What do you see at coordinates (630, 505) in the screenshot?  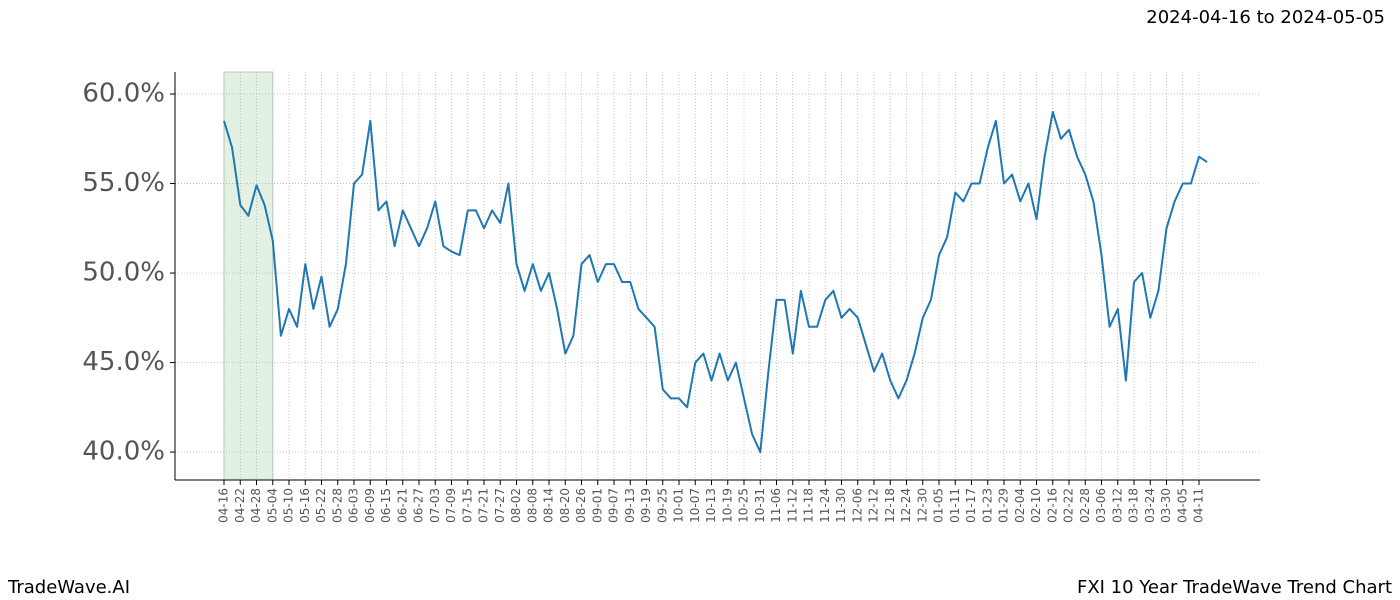 I see `x-tick-label: 09-13` at bounding box center [630, 505].